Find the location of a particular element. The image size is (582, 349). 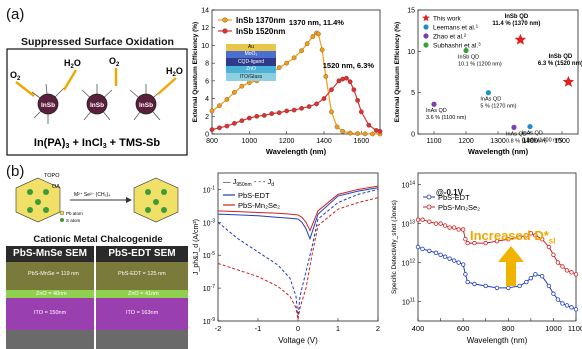

y-tick-label: 10⁻⁷ is located at coordinates (209, 288).